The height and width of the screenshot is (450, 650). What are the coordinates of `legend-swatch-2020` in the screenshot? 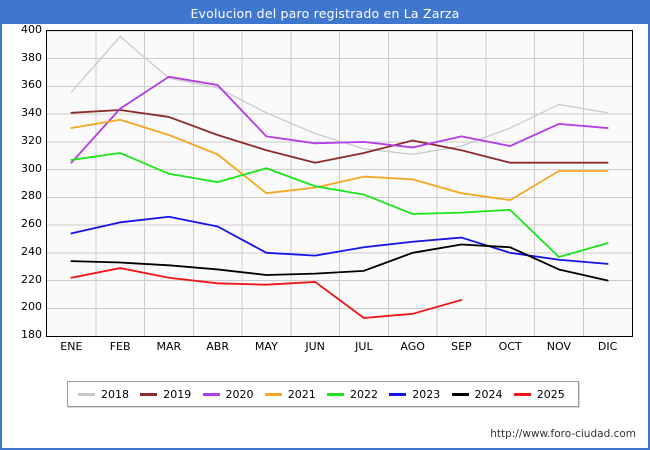 It's located at (211, 394).